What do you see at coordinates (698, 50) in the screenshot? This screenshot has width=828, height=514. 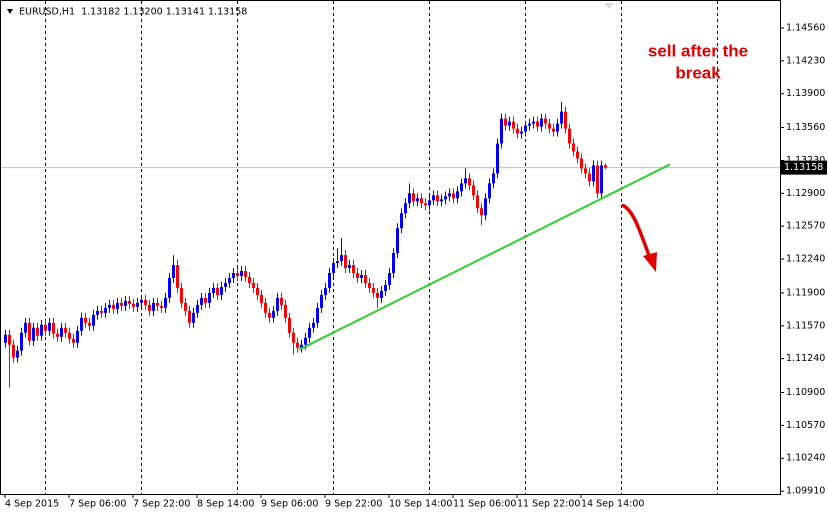 I see `annotation: sell after the` at bounding box center [698, 50].